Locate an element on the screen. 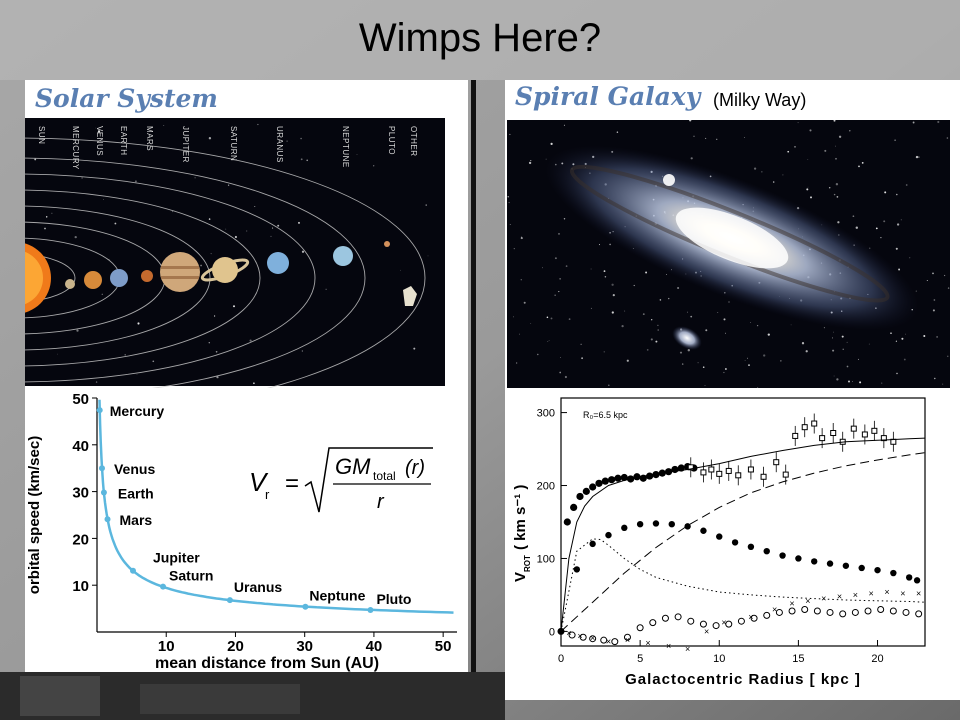 The image size is (960, 720). chart-annotation: R₀=6.5 kpc is located at coordinates (605, 415).